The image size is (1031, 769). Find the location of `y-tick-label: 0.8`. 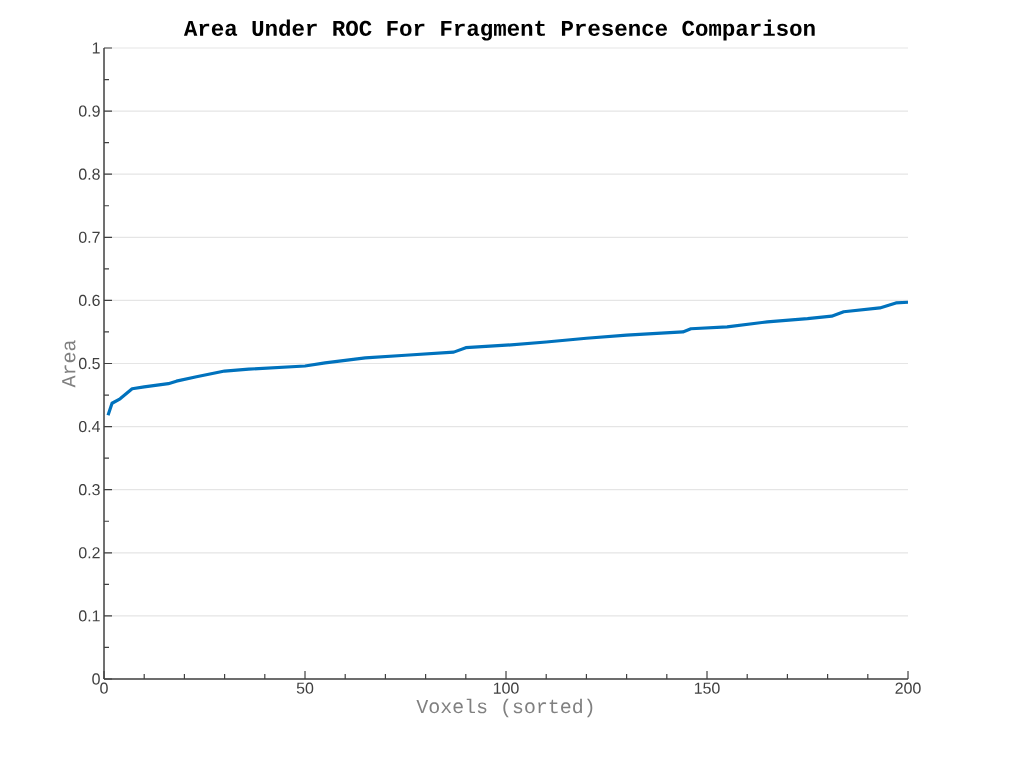

y-tick-label: 0.8 is located at coordinates (89, 174).